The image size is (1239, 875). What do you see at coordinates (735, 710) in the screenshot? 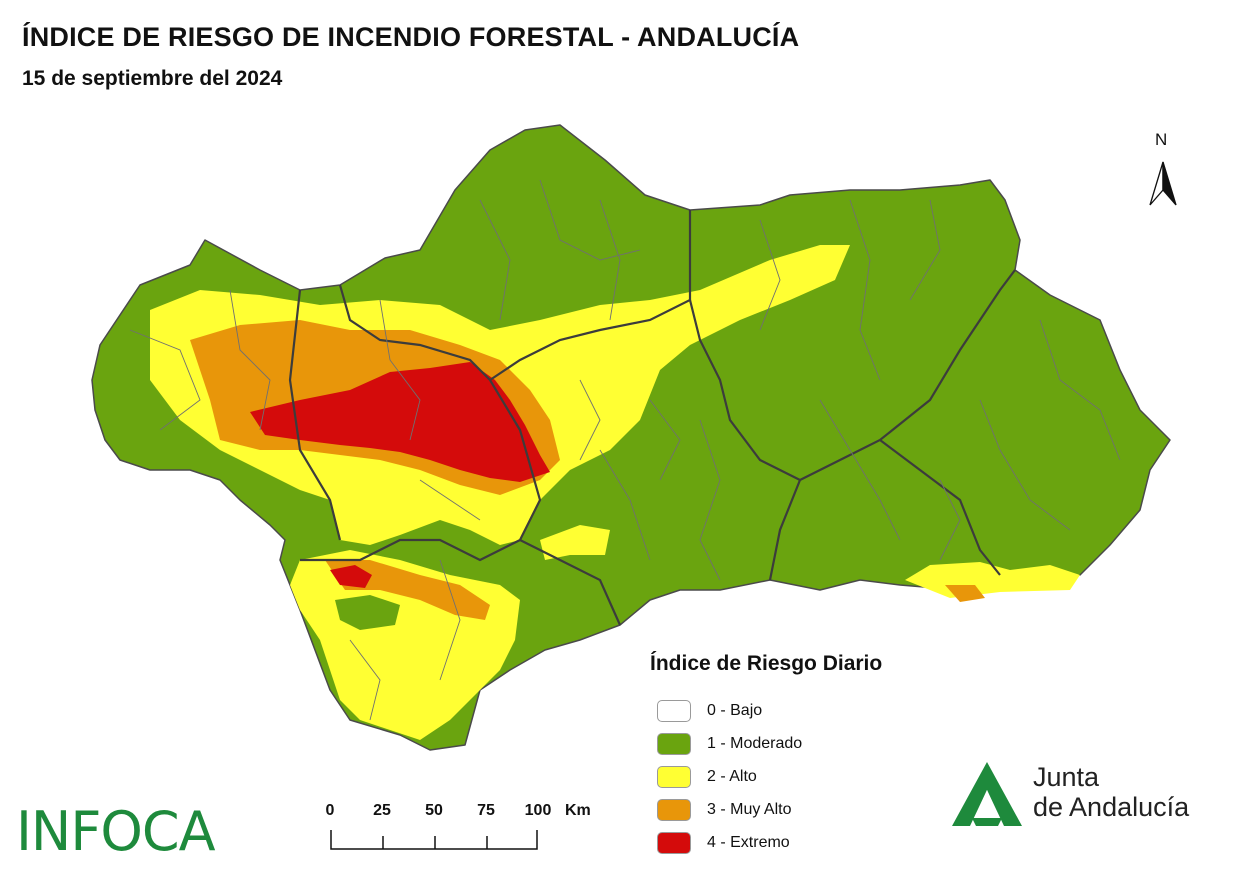
I see `legend-label: 0 - Bajo` at bounding box center [735, 710].